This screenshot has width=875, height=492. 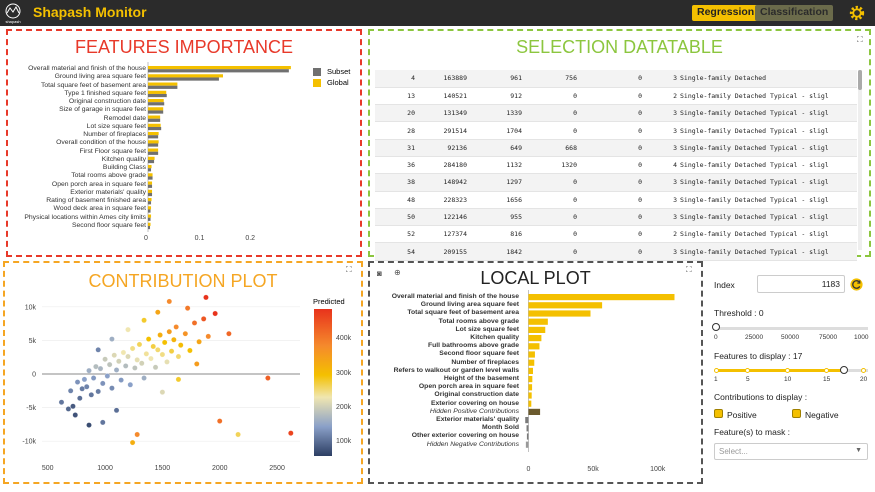 I want to click on local-bar-label: Total square feet of basement area, so click(x=463, y=313).